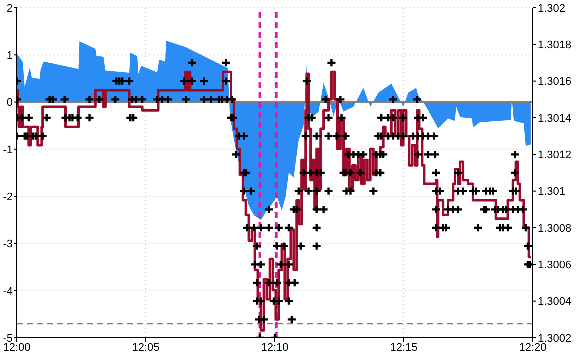 This screenshot has width=578, height=353. Describe the element at coordinates (555, 228) in the screenshot. I see `y2-tick-label: 1.3008` at that location.